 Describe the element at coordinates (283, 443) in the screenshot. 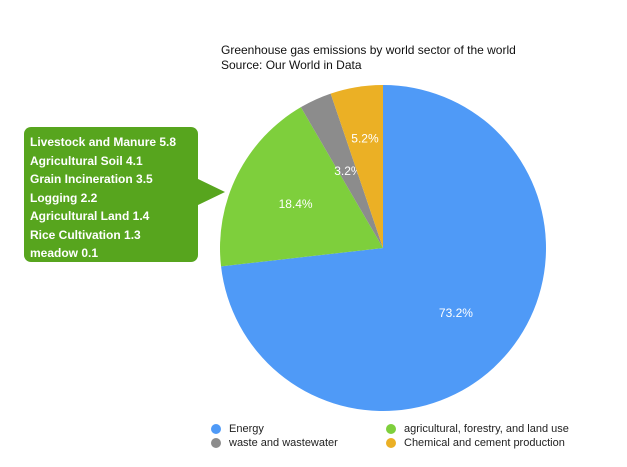

I see `legend-label: waste and wastewater` at that location.